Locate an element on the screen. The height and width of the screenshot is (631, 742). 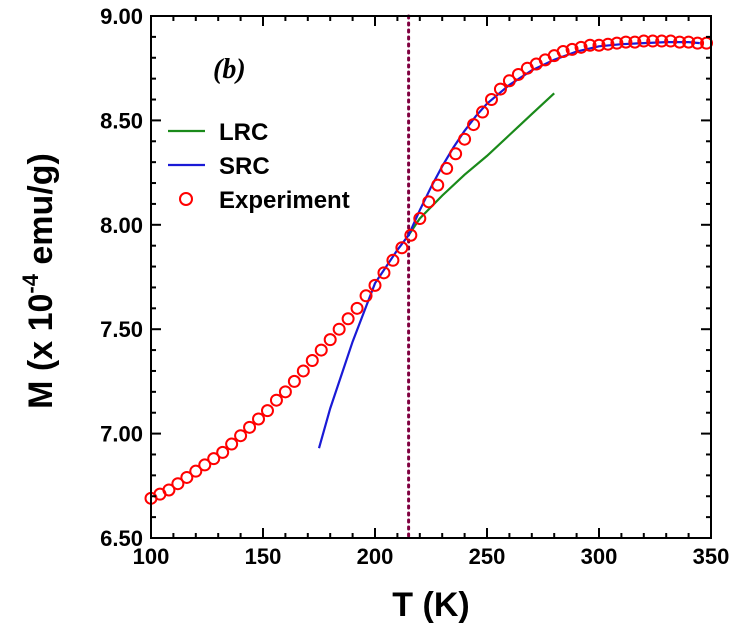
svg-text: M (x 10-4 emu/g) is located at coordinates (39, 281).